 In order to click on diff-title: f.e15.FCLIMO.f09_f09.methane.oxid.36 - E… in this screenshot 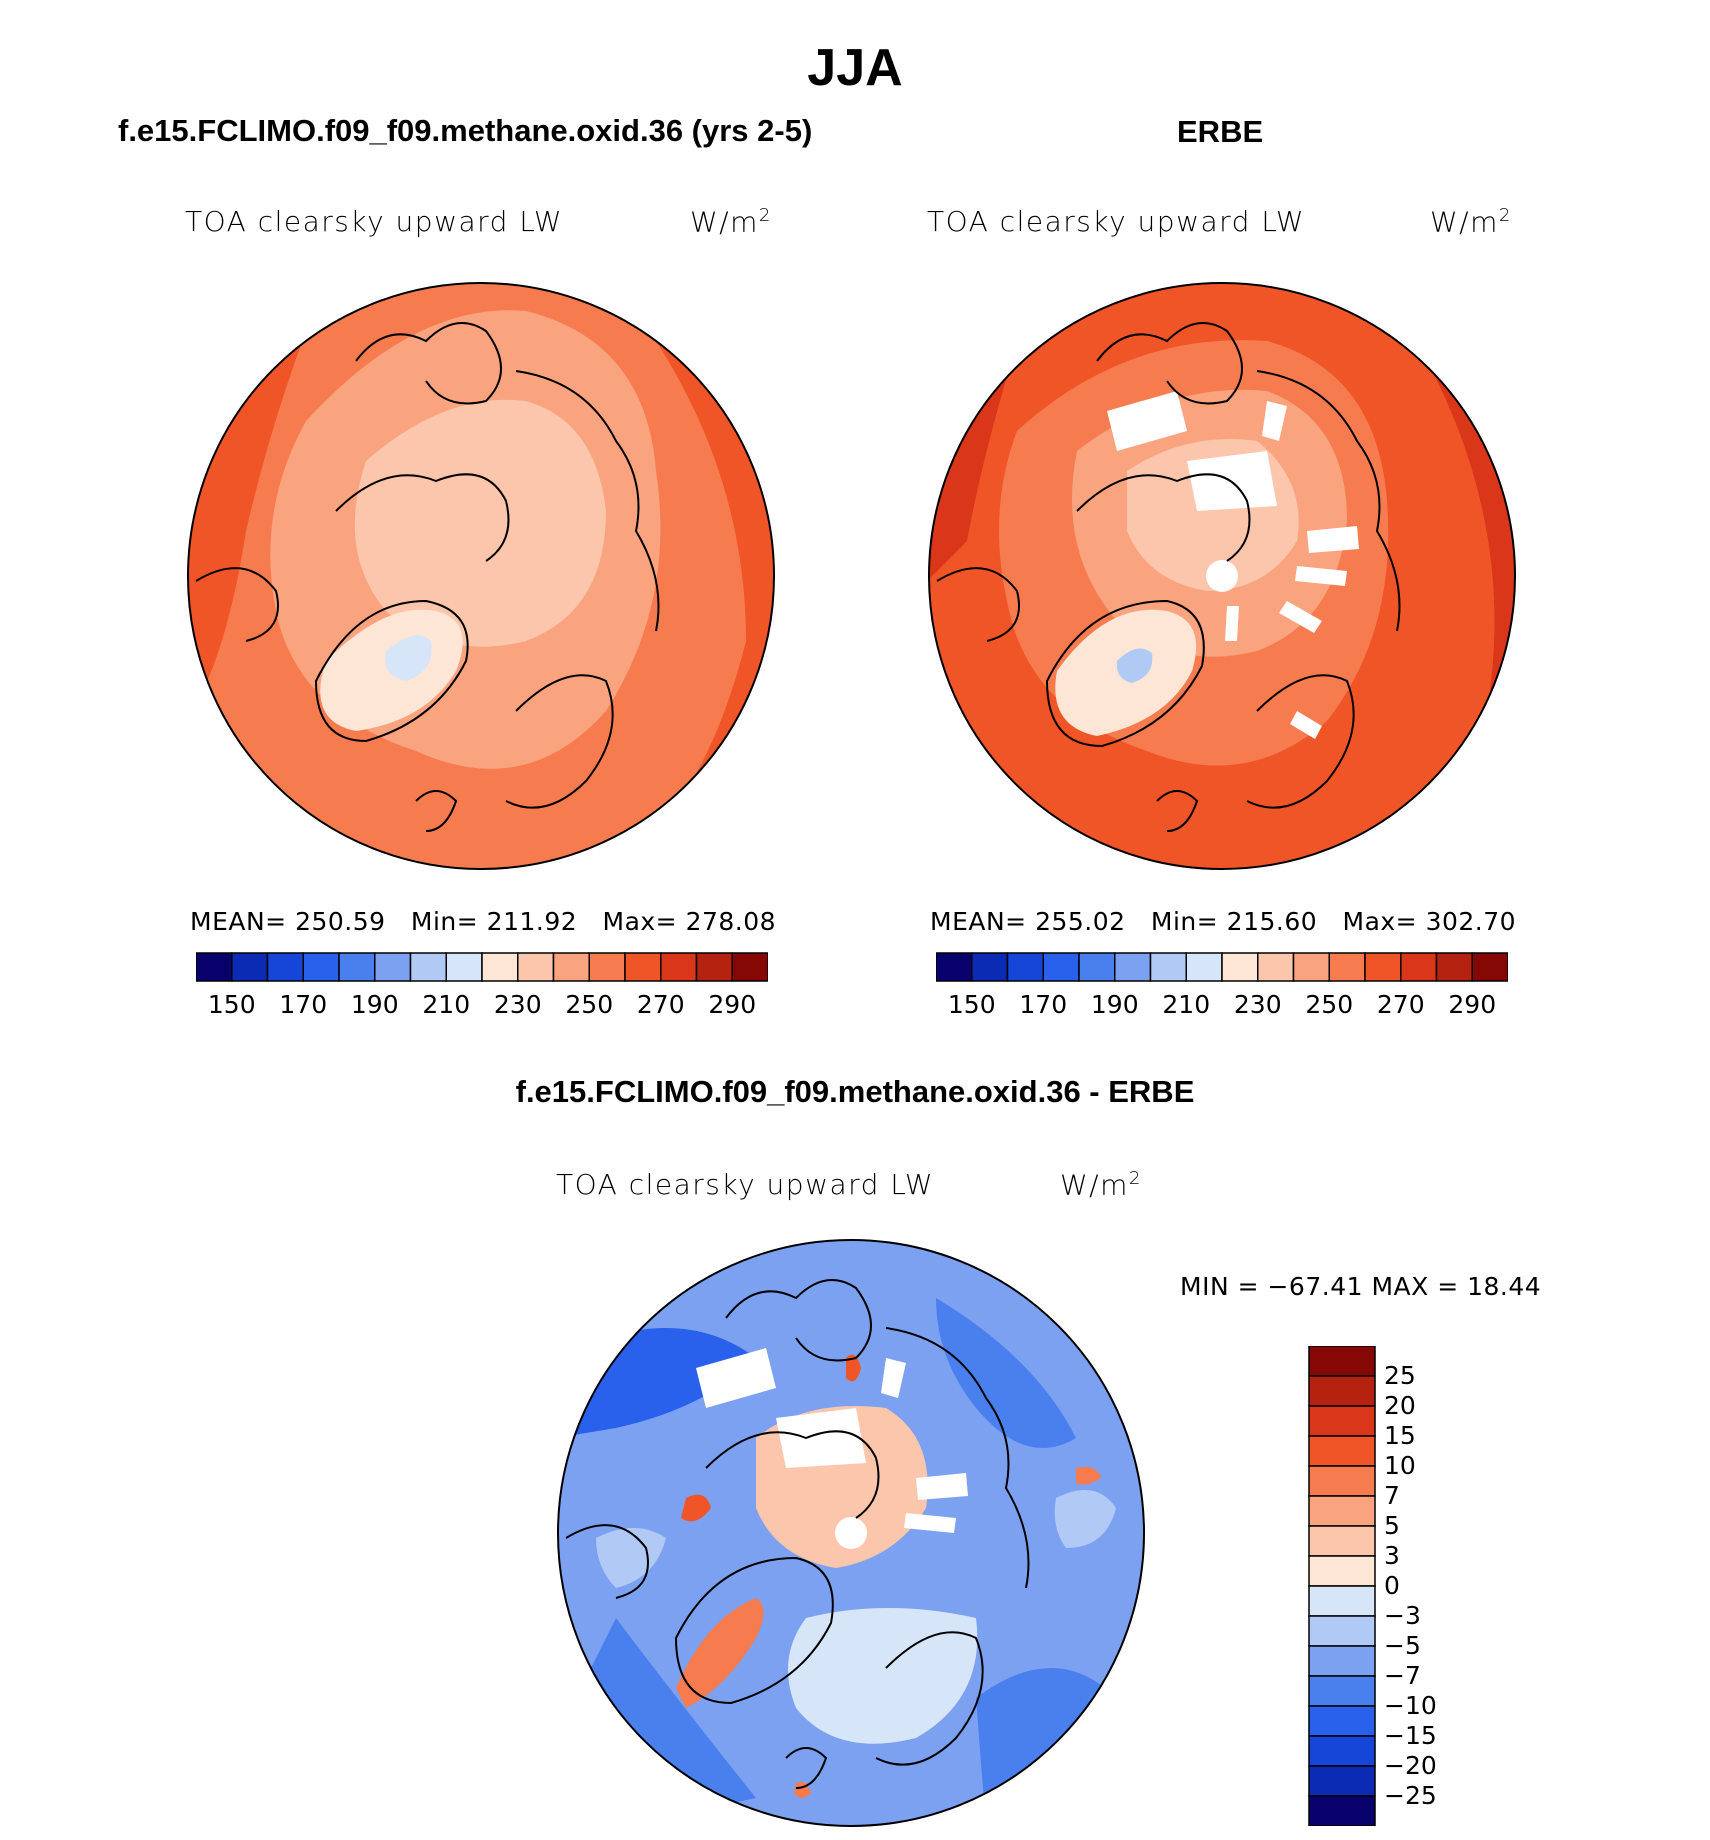, I will do `click(855, 1091)`.